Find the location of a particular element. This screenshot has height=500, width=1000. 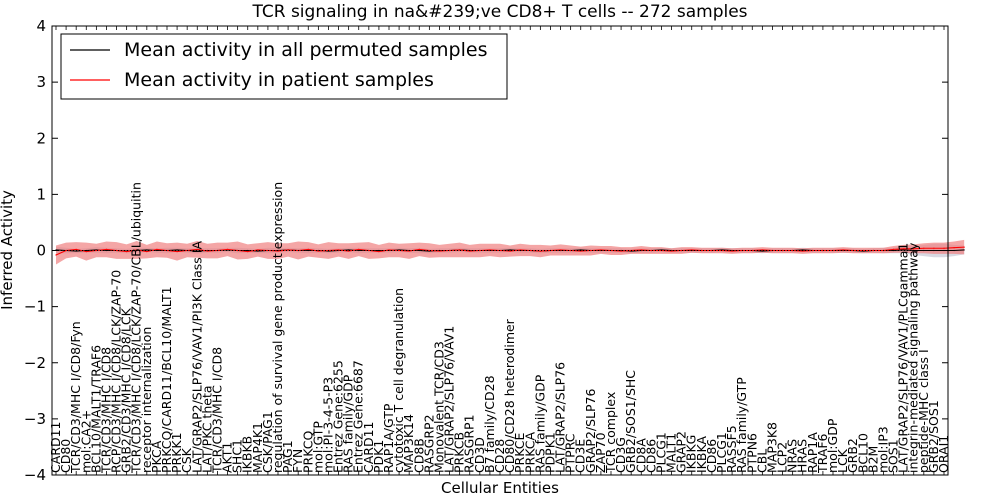

x-tick-label: RAP1A/GTP is located at coordinates (388, 438).